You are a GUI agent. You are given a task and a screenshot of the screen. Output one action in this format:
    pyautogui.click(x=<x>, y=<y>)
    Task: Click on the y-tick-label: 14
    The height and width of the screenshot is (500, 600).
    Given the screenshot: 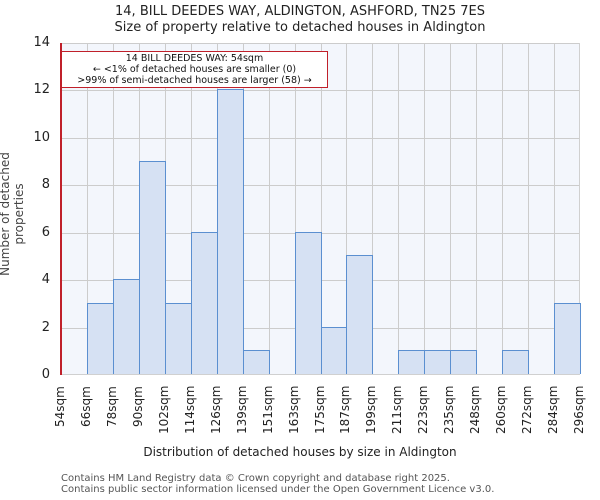 What is the action you would take?
    pyautogui.click(x=41, y=42)
    